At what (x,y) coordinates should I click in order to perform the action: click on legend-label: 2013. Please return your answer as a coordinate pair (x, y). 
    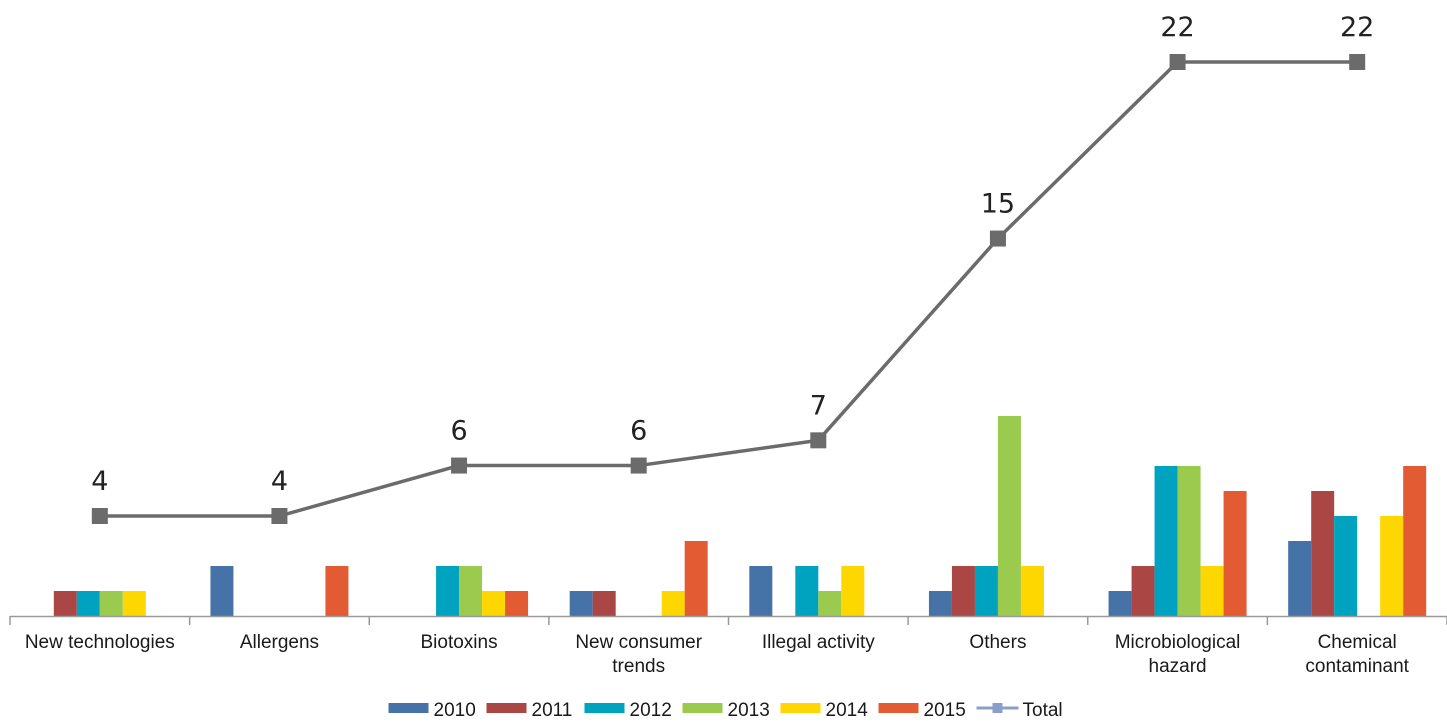
    Looking at the image, I should click on (749, 710).